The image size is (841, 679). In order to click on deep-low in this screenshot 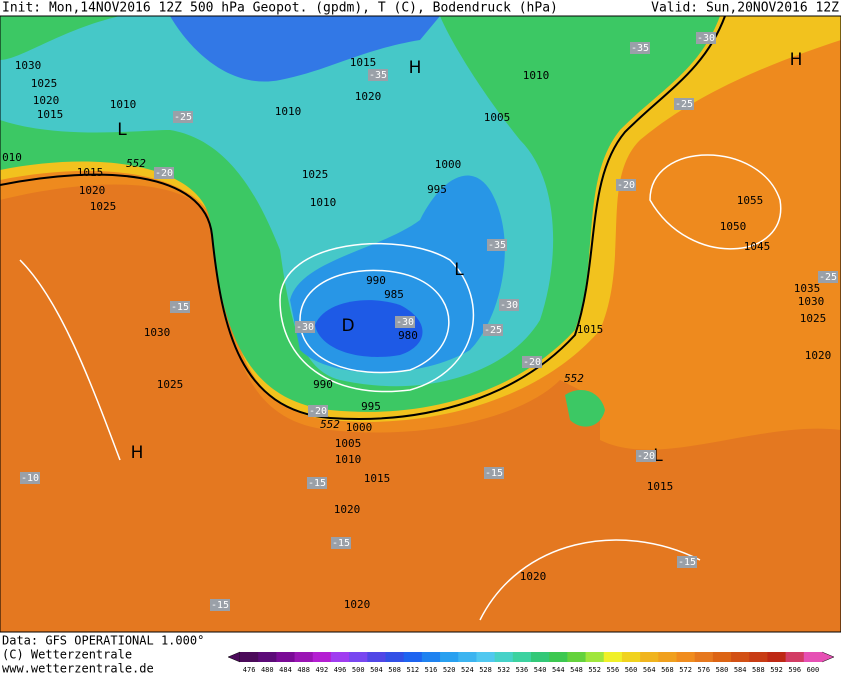, I will do `click(369, 328)`.